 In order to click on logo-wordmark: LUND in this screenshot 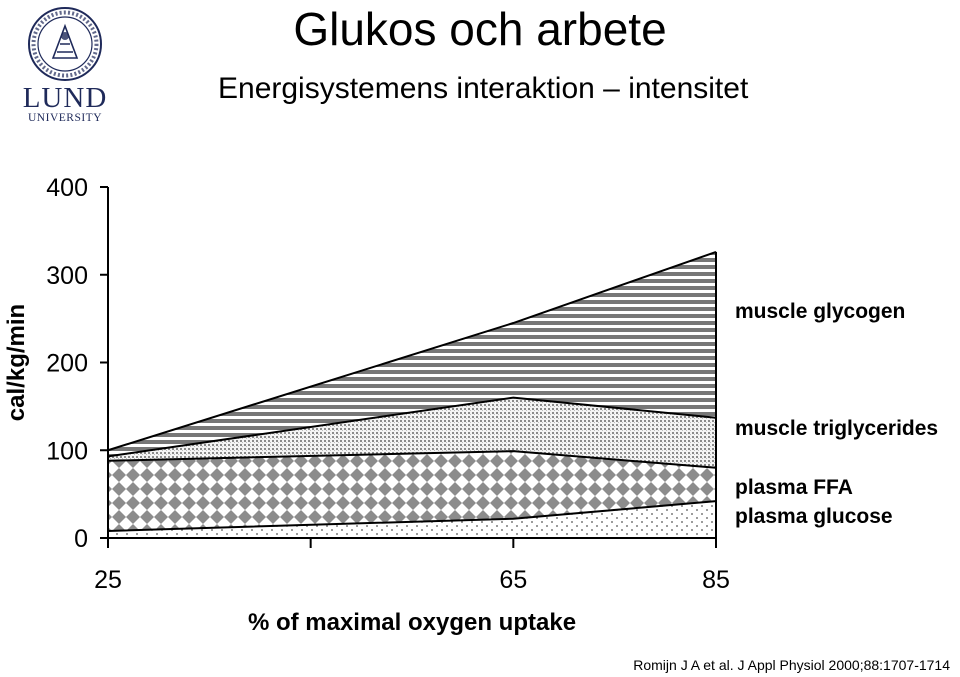, I will do `click(65, 98)`.